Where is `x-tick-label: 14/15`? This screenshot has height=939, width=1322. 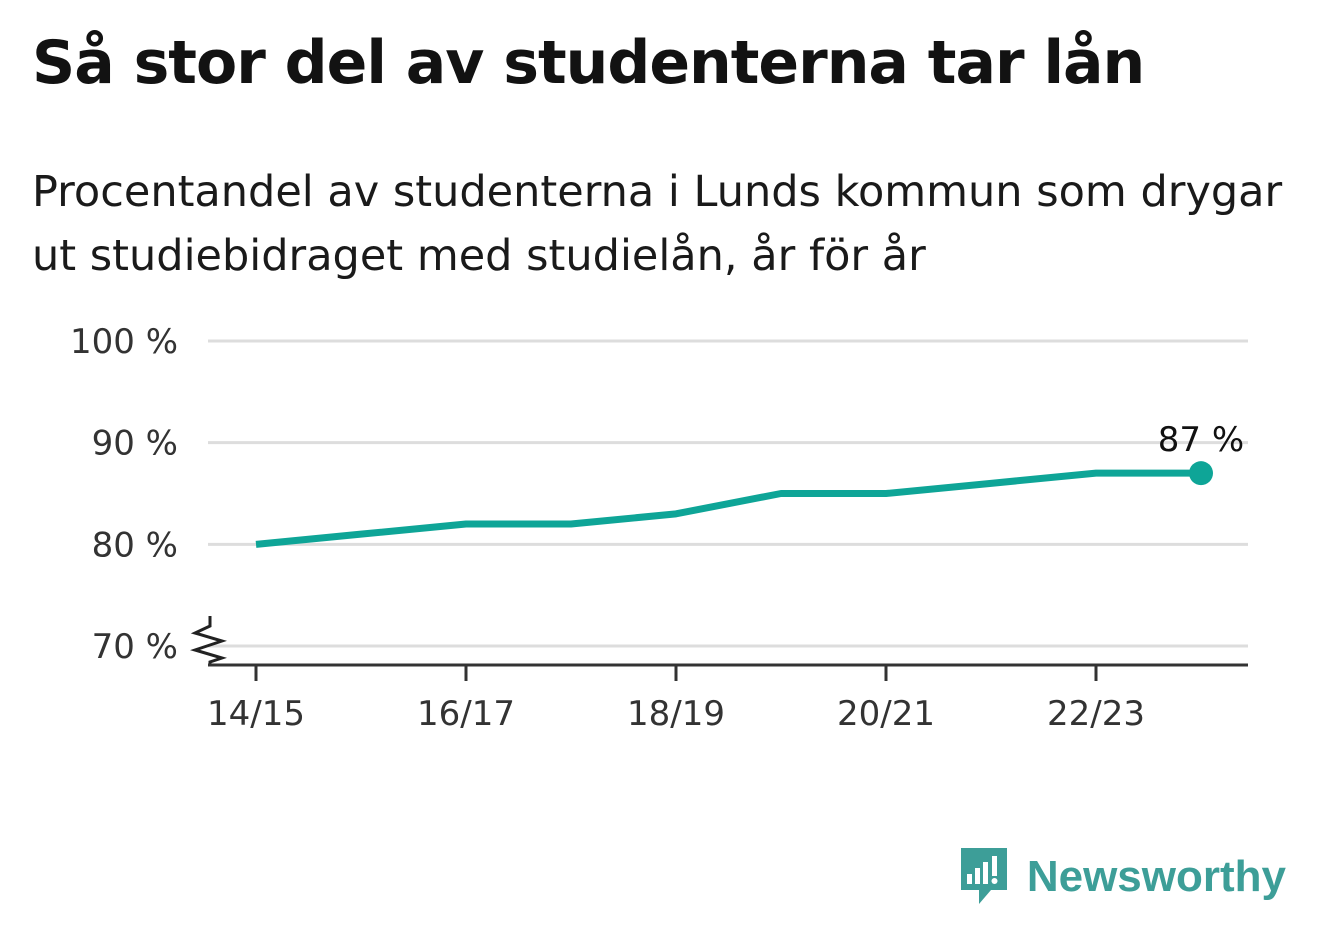 x-tick-label: 14/15 is located at coordinates (256, 714).